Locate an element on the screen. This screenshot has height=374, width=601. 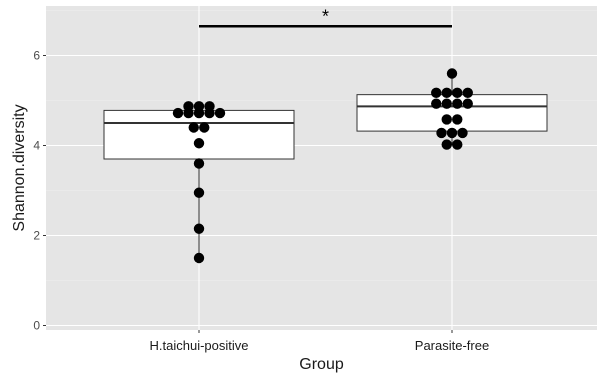
x-axis-ticks: H.taichui-positive Parasite-free is located at coordinates (319, 341).